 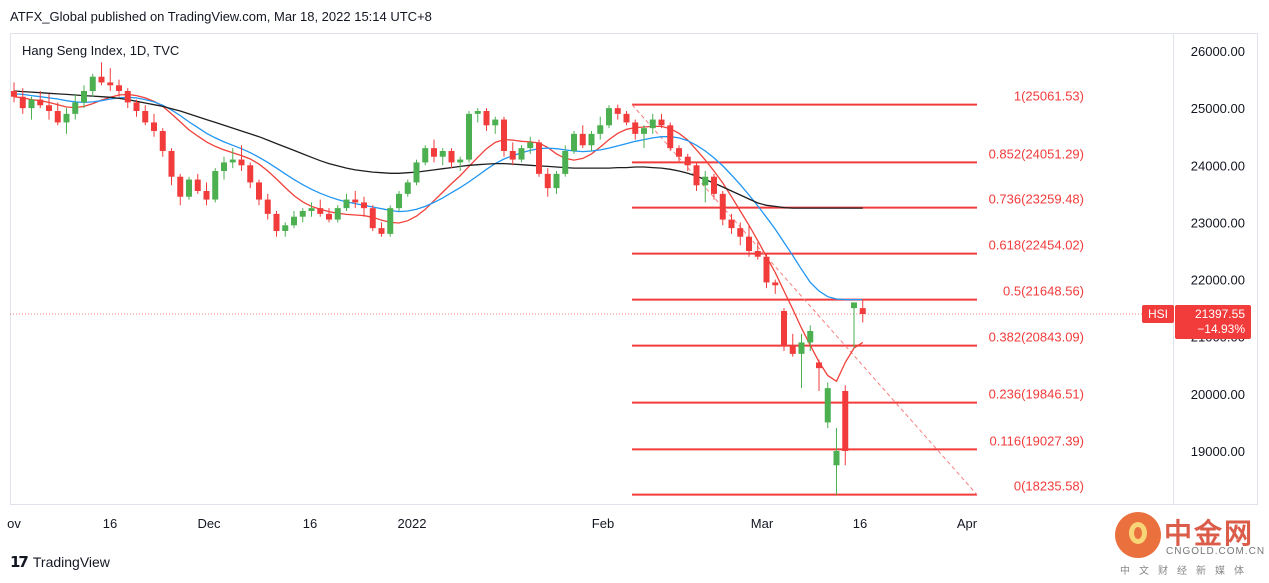 I want to click on y-tick-label: 26000.00, so click(x=1218, y=51).